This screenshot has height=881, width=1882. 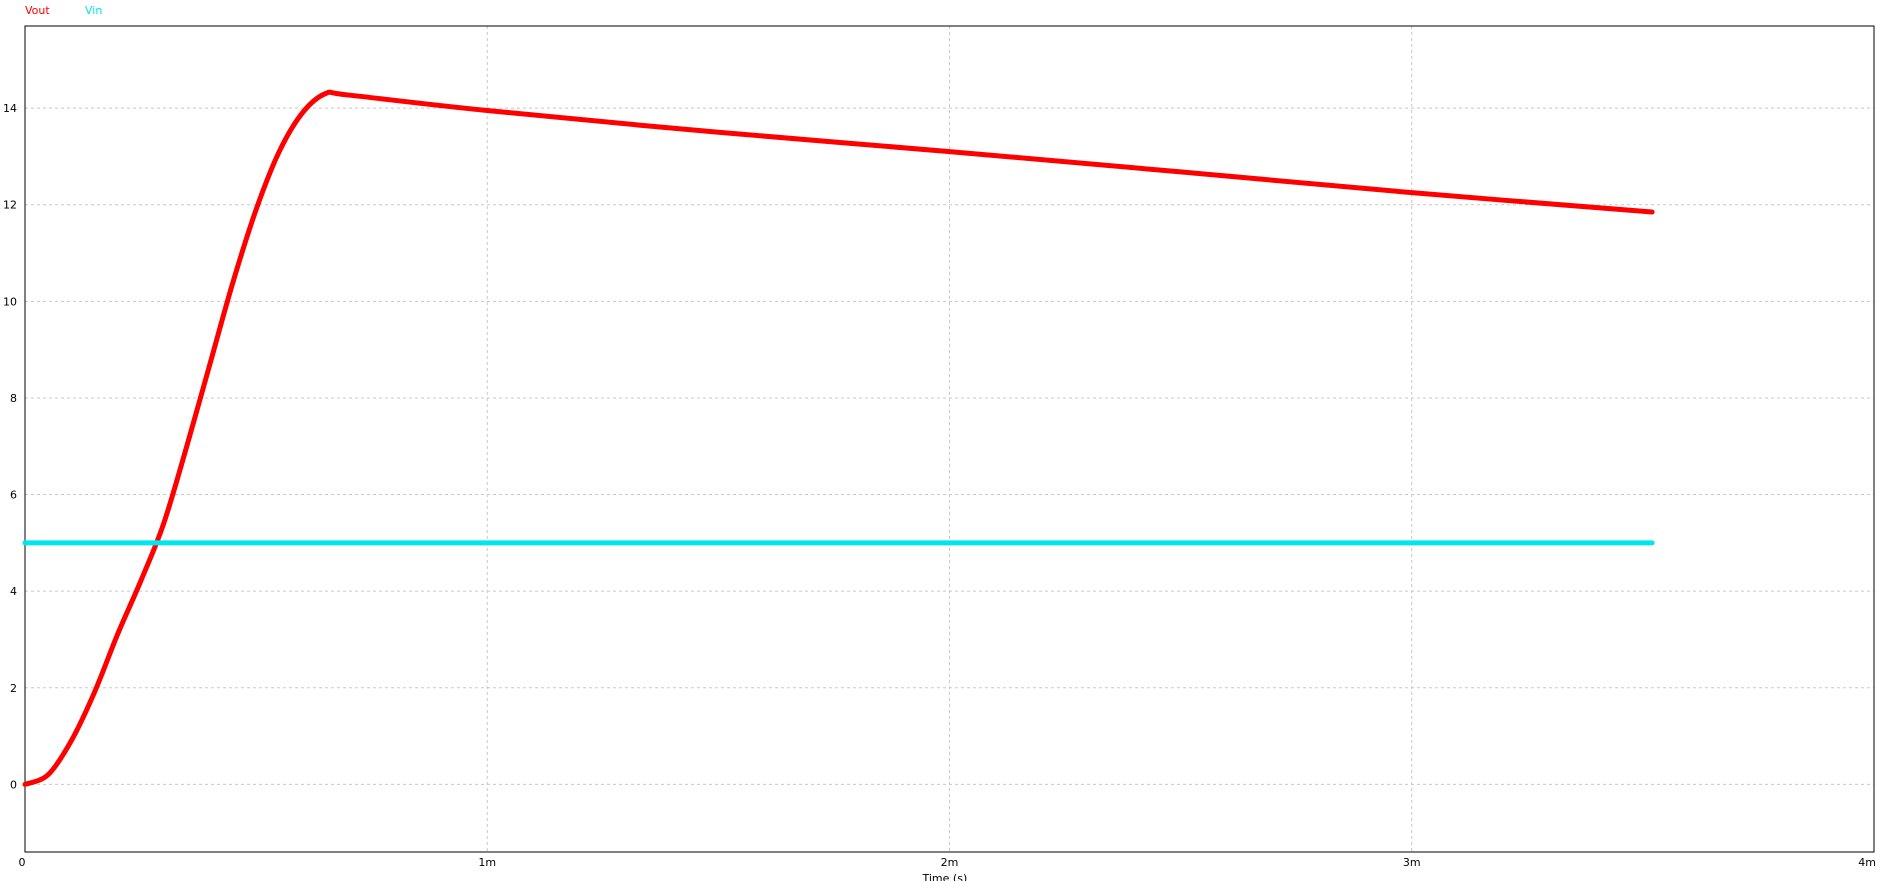 What do you see at coordinates (945, 876) in the screenshot?
I see `x-axis-title: Time (s)` at bounding box center [945, 876].